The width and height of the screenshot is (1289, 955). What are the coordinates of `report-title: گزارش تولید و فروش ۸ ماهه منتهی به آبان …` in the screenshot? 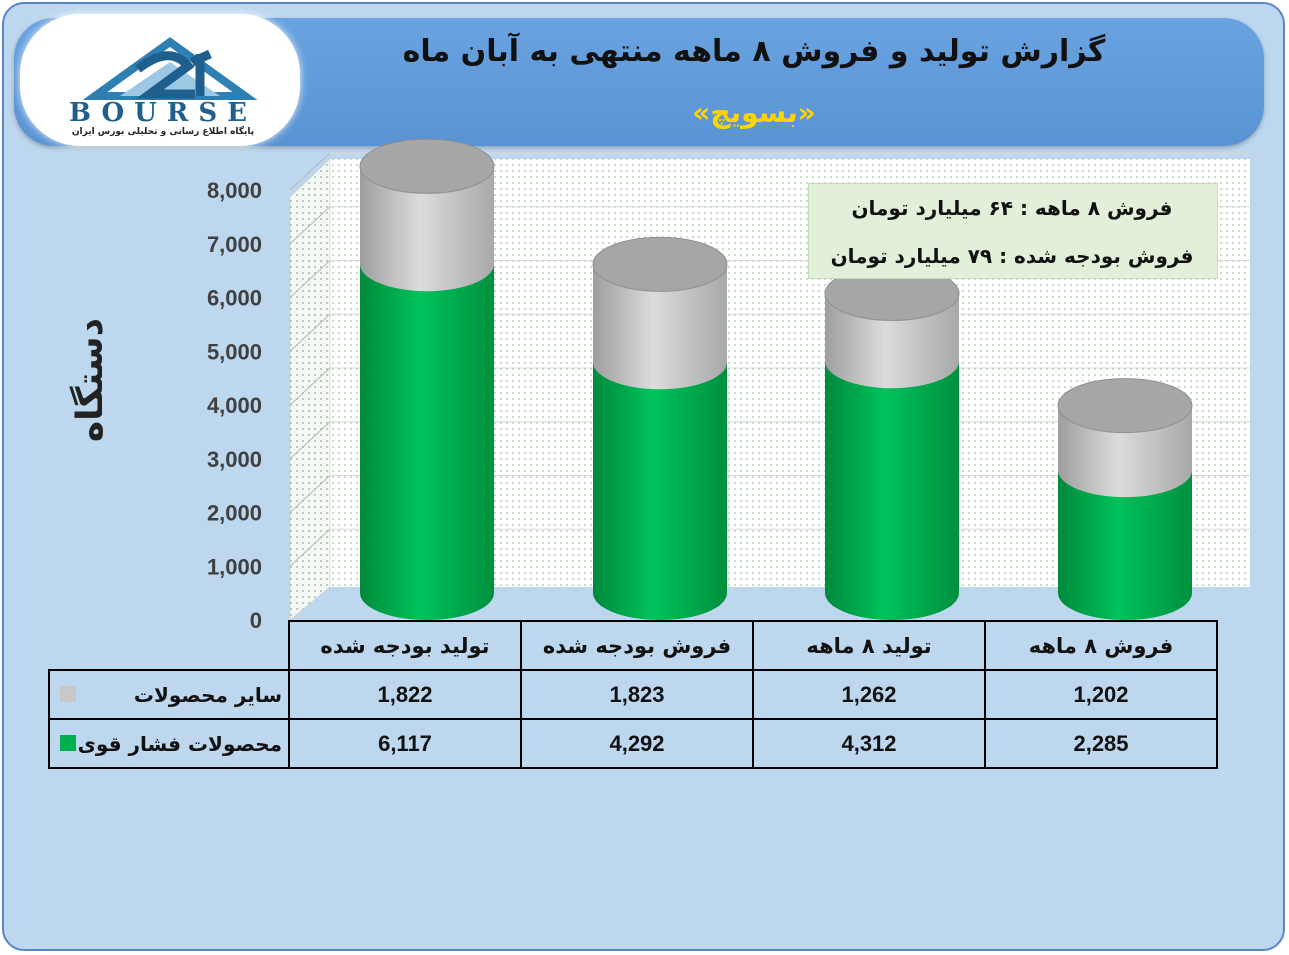 It's located at (754, 51).